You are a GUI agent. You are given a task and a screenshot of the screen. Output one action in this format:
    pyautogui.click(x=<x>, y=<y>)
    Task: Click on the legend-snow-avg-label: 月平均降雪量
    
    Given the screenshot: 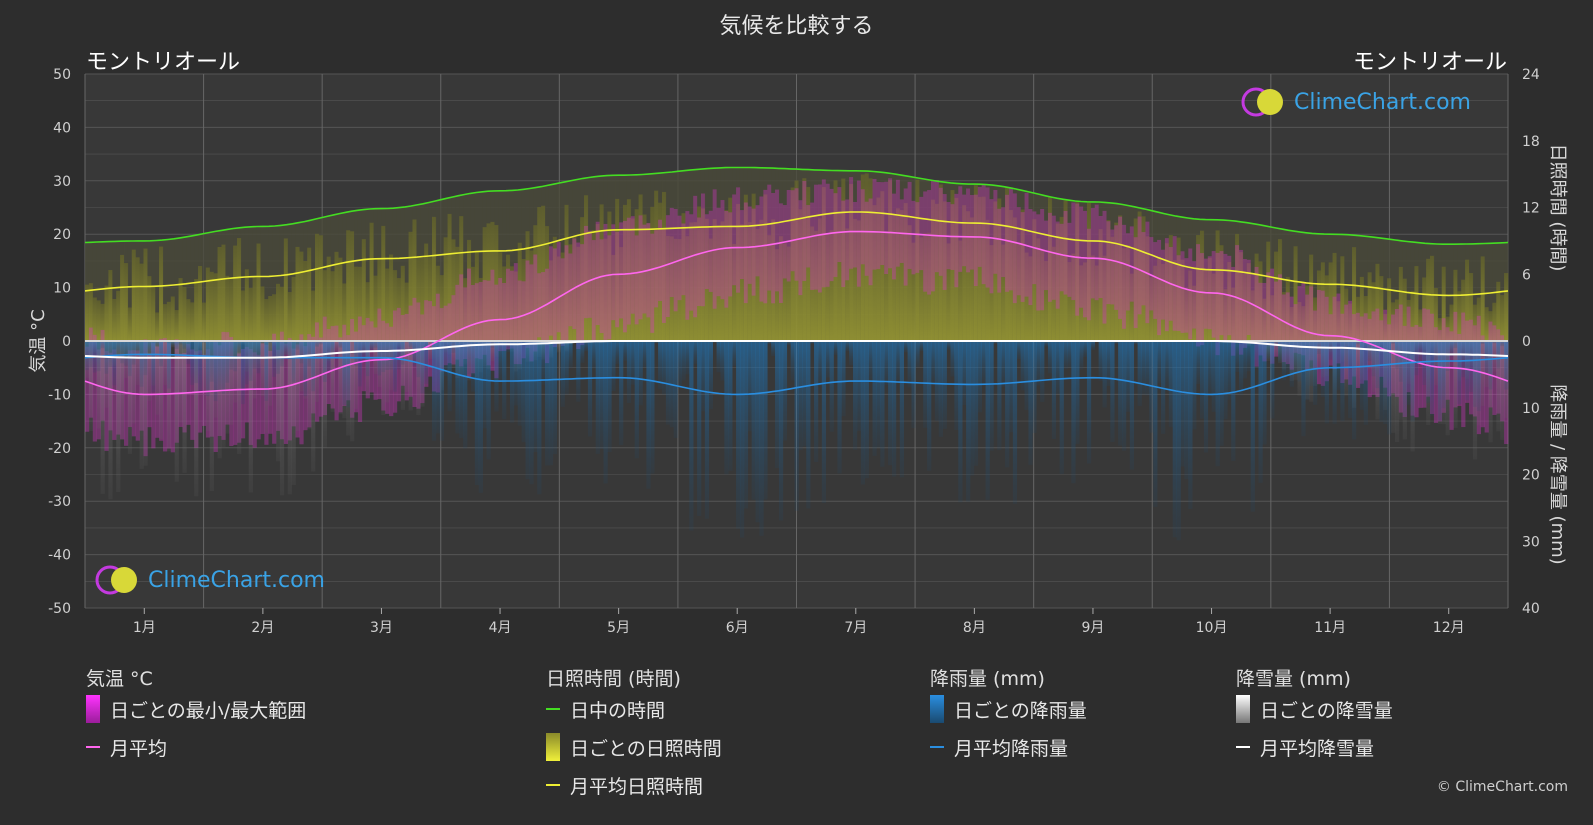 What is the action you would take?
    pyautogui.click(x=1317, y=748)
    